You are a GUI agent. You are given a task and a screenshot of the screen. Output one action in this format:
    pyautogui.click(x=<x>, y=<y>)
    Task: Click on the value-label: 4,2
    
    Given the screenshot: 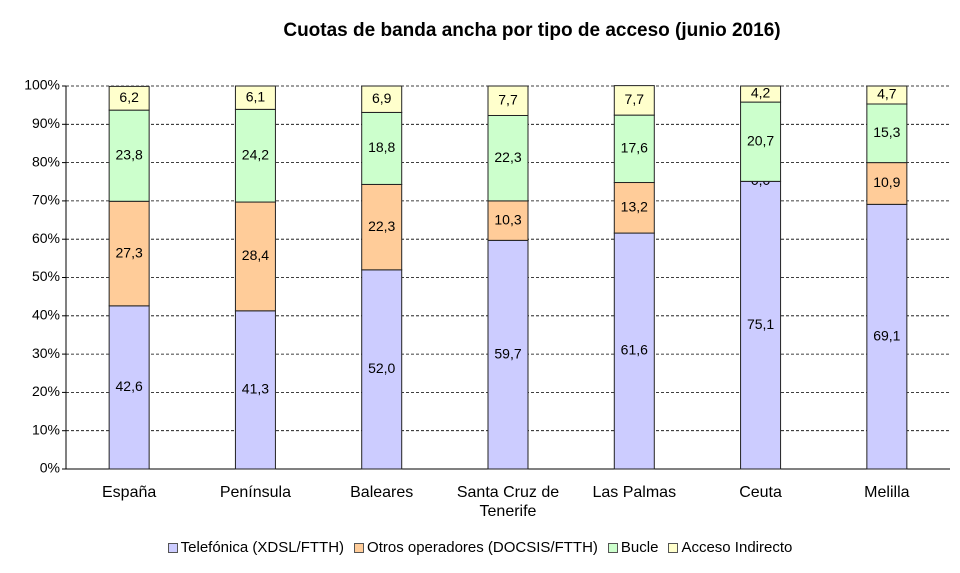 What is the action you would take?
    pyautogui.click(x=761, y=93)
    